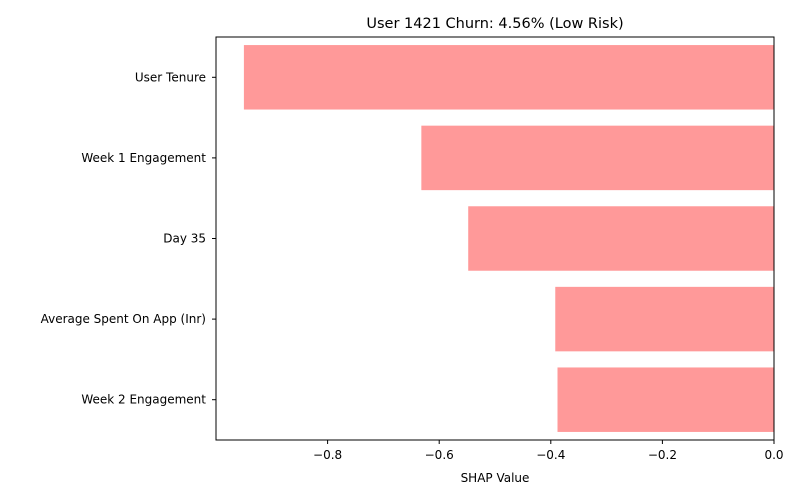 Image resolution: width=800 pixels, height=500 pixels. What do you see at coordinates (550, 455) in the screenshot?
I see `x-tick-label: −0.4` at bounding box center [550, 455].